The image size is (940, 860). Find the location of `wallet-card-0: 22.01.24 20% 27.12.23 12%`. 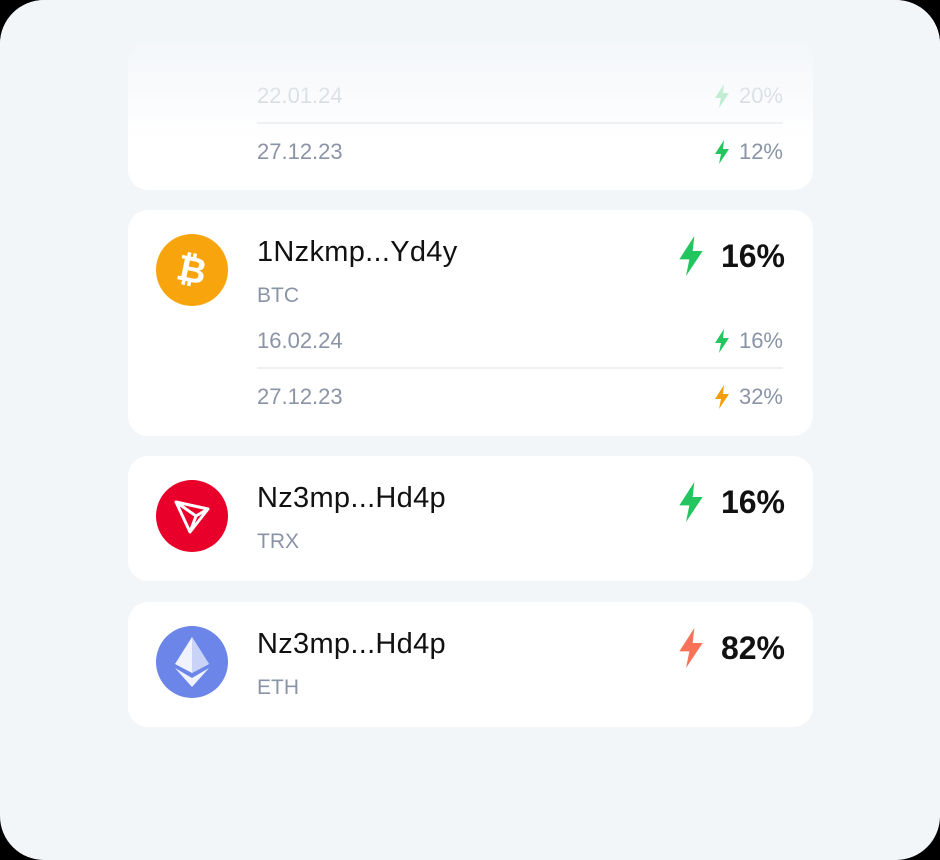

wallet-card-0: 22.01.24 20% 27.12.23 12% is located at coordinates (470, 115).